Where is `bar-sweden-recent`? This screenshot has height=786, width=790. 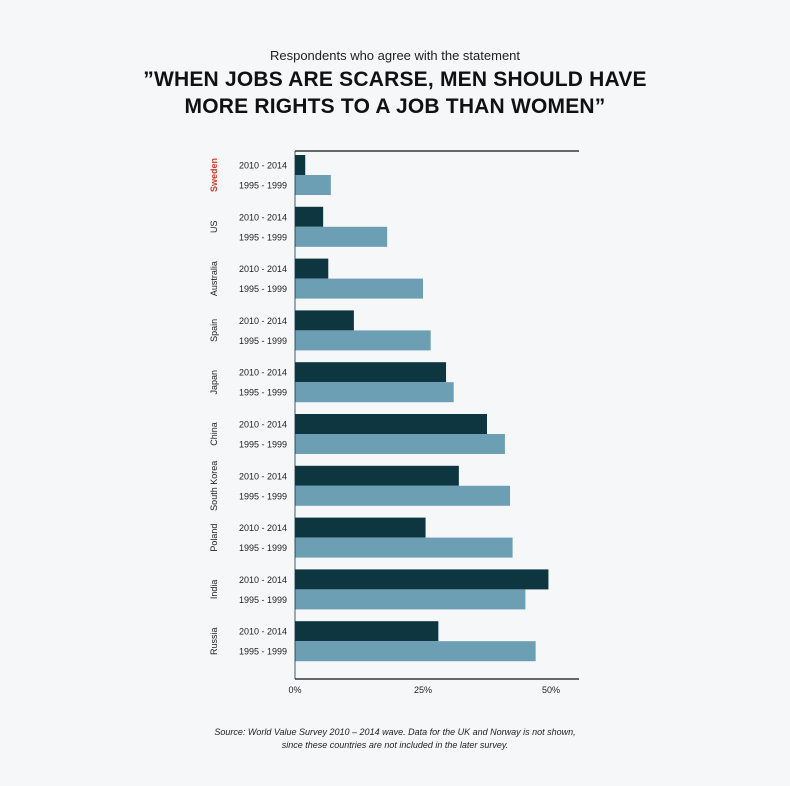
bar-sweden-recent is located at coordinates (300, 165).